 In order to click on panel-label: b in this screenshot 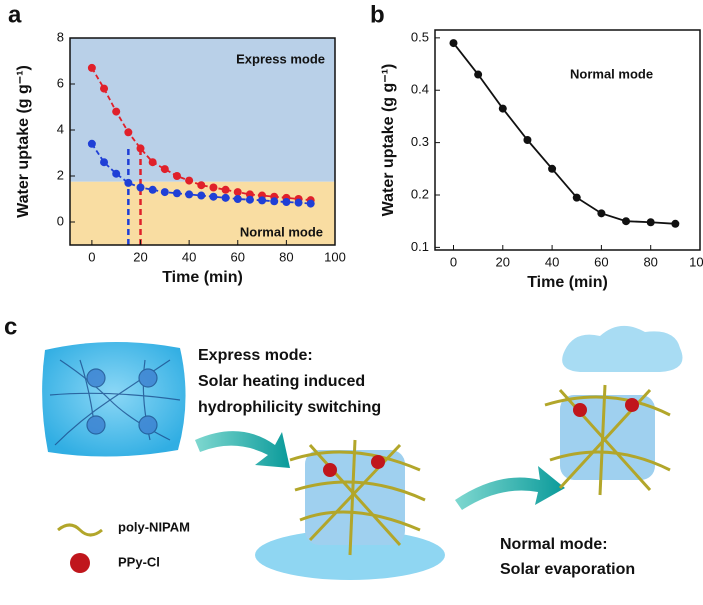, I will do `click(377, 14)`.